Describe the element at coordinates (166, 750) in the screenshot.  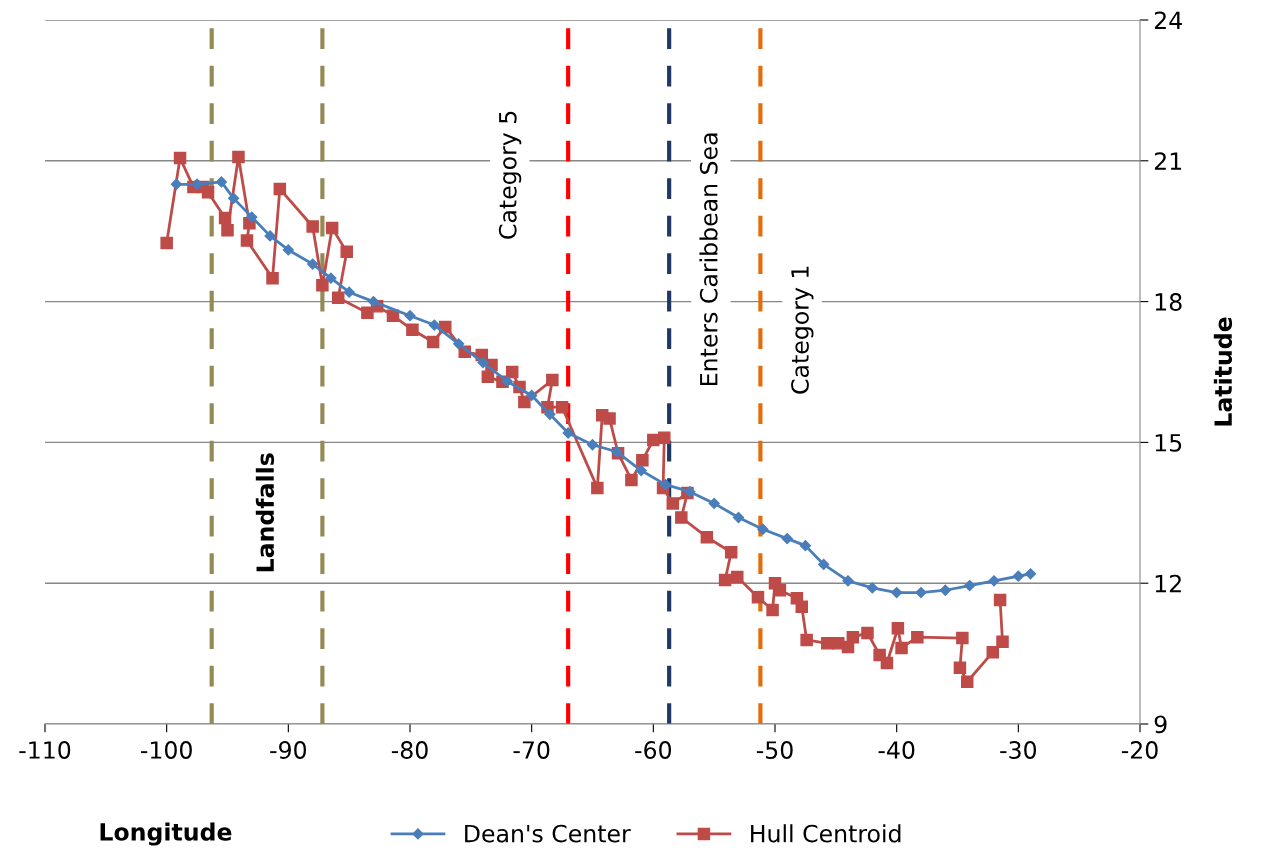
I see `x-tick-label: -100` at that location.